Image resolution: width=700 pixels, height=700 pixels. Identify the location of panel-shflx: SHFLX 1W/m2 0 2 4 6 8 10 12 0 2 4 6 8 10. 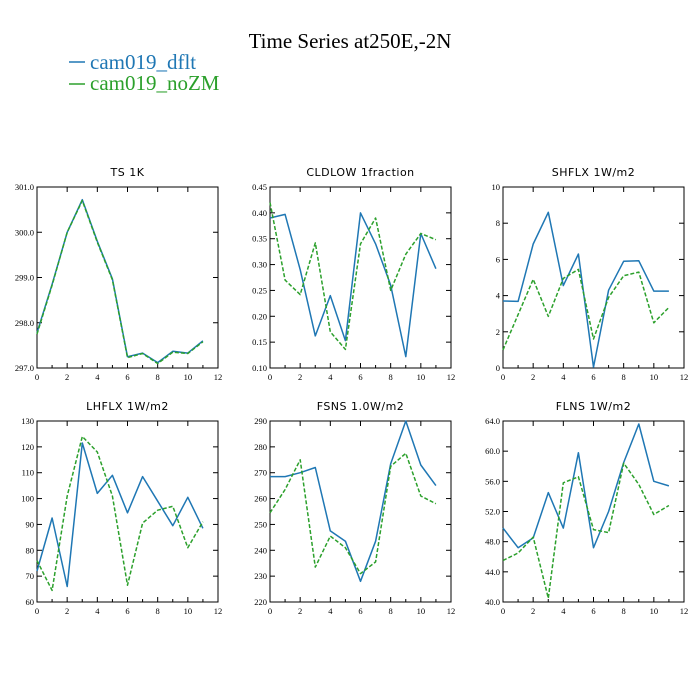
(590, 274).